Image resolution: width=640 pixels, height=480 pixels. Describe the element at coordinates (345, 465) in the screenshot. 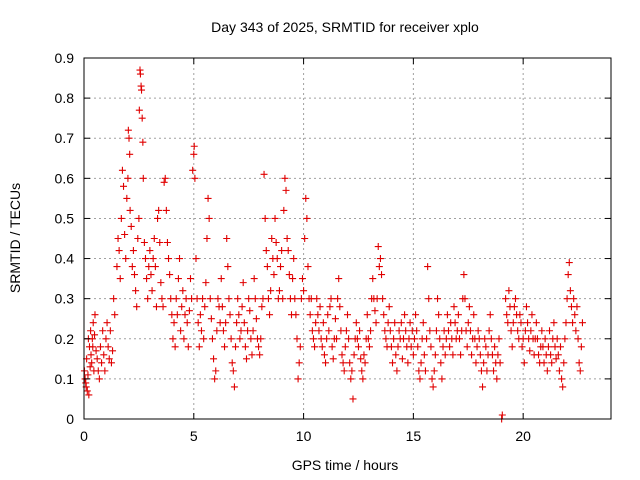

I see `x-axis-label: GPS time / hours` at that location.